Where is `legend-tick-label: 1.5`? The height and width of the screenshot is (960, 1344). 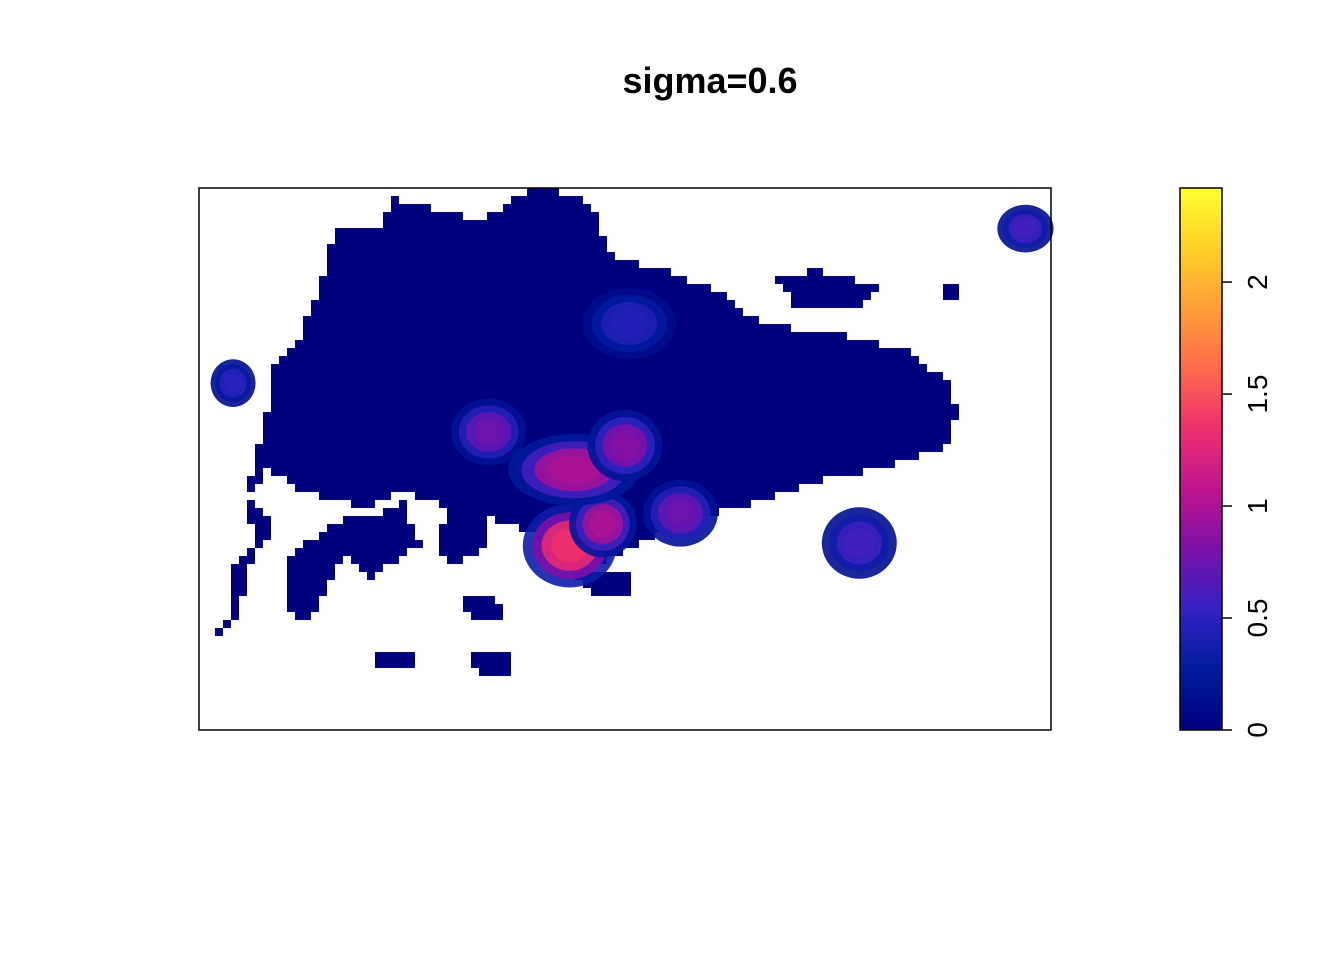
legend-tick-label: 1.5 is located at coordinates (1257, 394).